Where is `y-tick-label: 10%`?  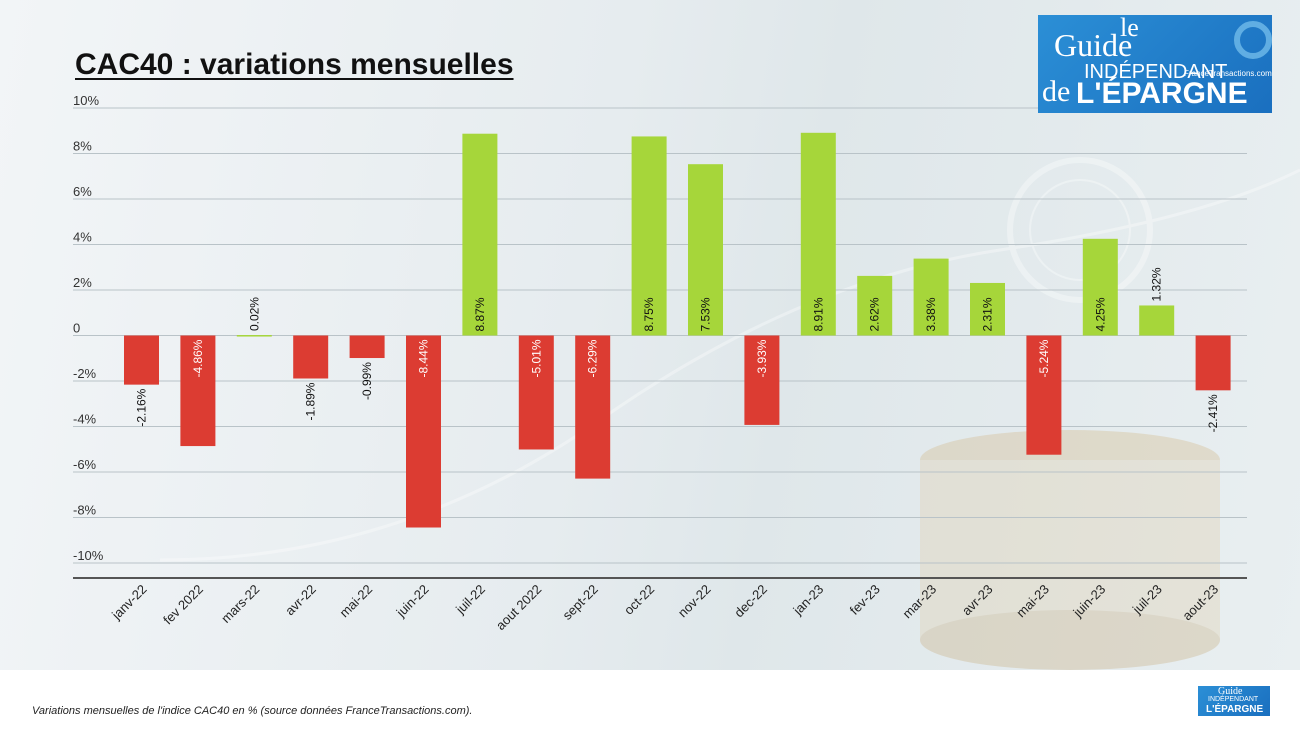
y-tick-label: 10% is located at coordinates (86, 100).